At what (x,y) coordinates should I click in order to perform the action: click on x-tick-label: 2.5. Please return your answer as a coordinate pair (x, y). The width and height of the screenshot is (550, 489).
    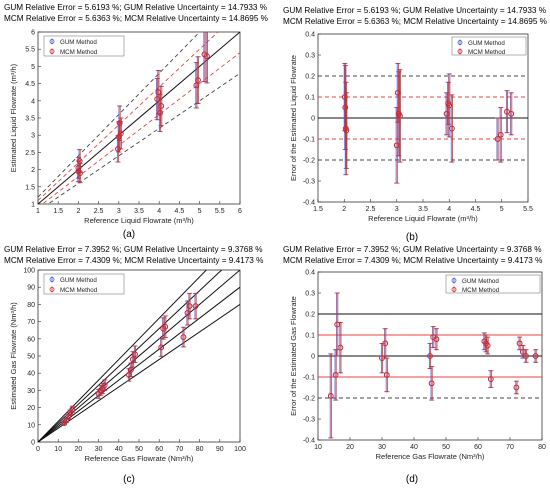
    Looking at the image, I should click on (371, 209).